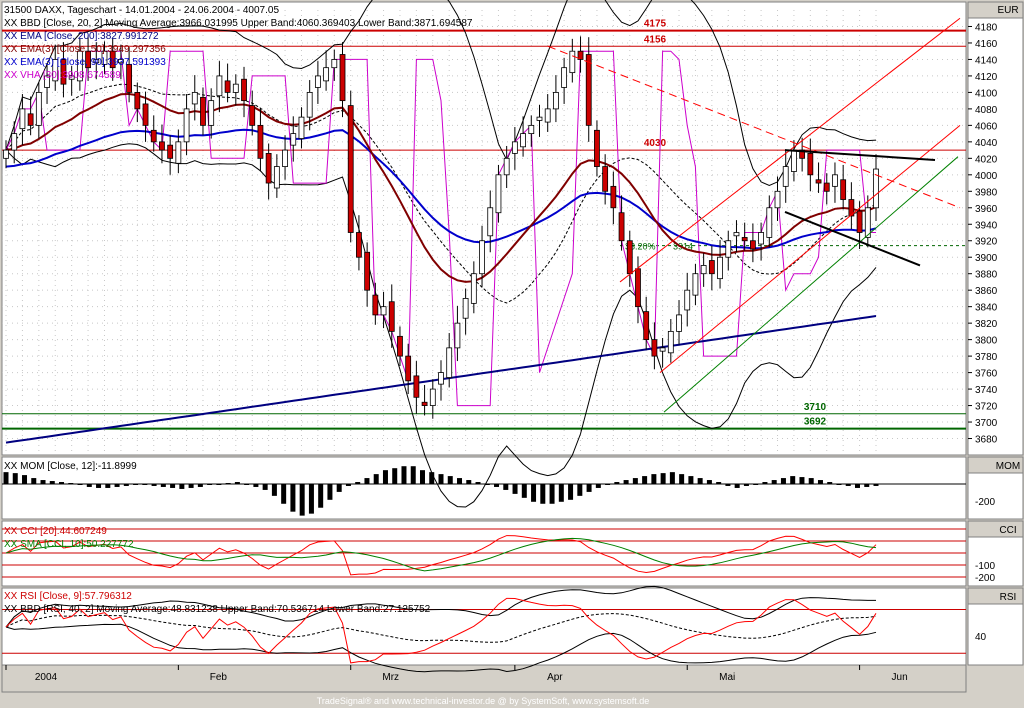 The image size is (1024, 708). Describe the element at coordinates (70, 466) in the screenshot. I see `mom-legend: XX MOM [Close, 12]:-11.8999` at that location.